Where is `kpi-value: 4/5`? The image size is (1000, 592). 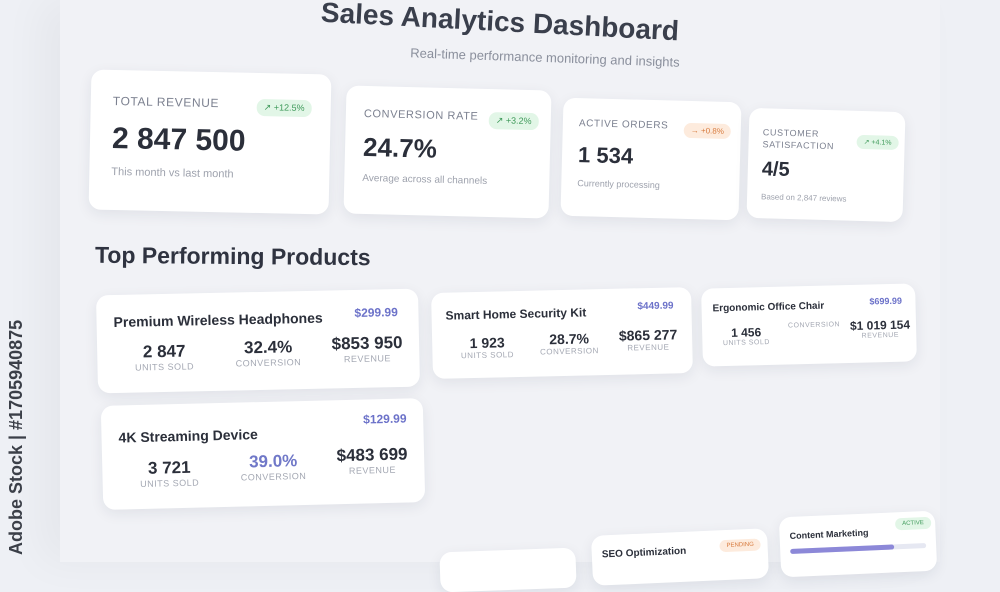 kpi-value: 4/5 is located at coordinates (775, 169).